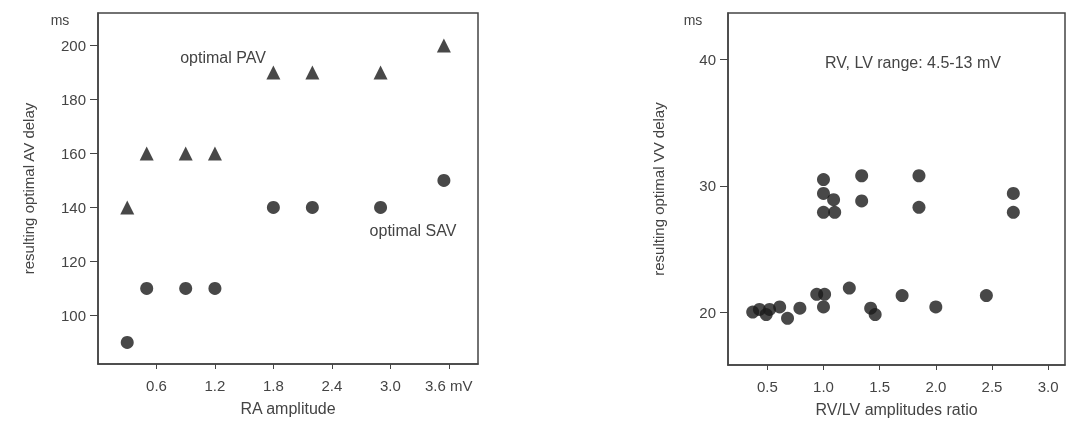 The image size is (1068, 428). What do you see at coordinates (332, 385) in the screenshot?
I see `x-tick-label: 2.4` at bounding box center [332, 385].